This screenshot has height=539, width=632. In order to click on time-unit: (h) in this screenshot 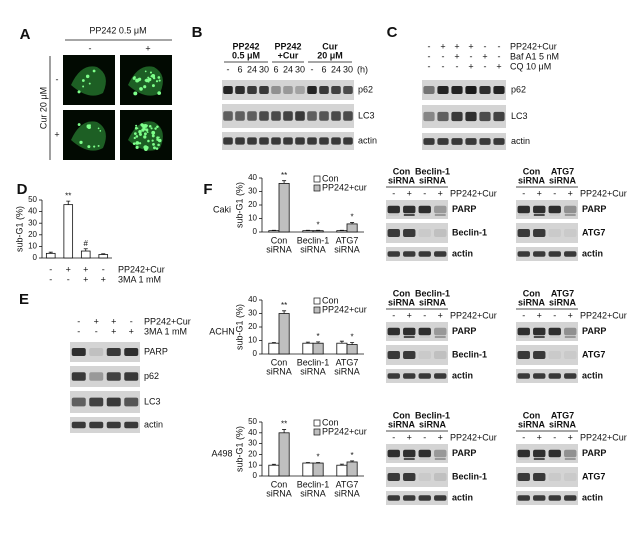, I will do `click(362, 69)`.